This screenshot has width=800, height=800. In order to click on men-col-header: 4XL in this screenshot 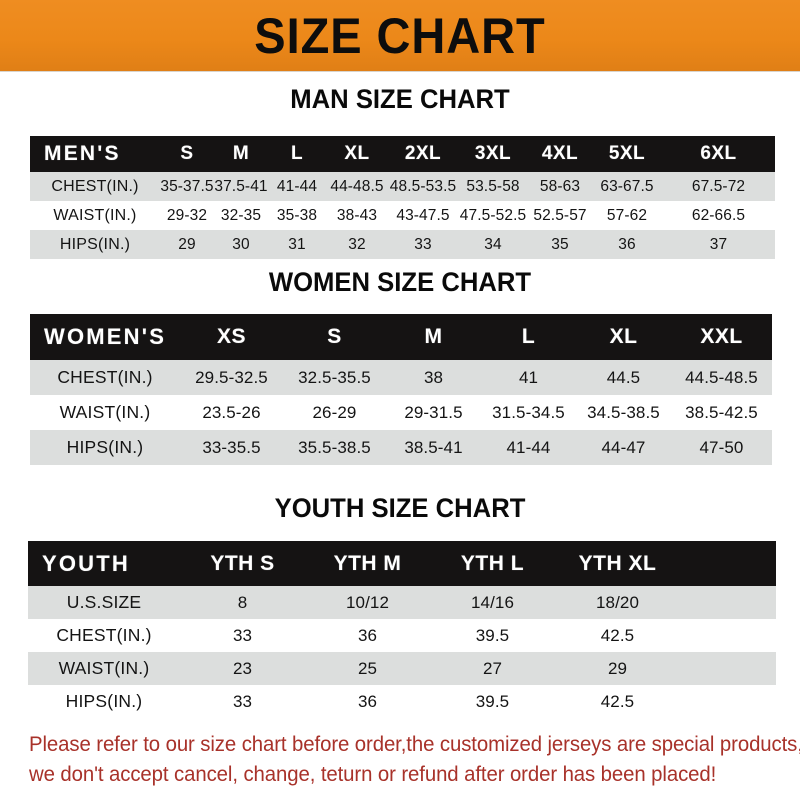, I will do `click(560, 153)`.